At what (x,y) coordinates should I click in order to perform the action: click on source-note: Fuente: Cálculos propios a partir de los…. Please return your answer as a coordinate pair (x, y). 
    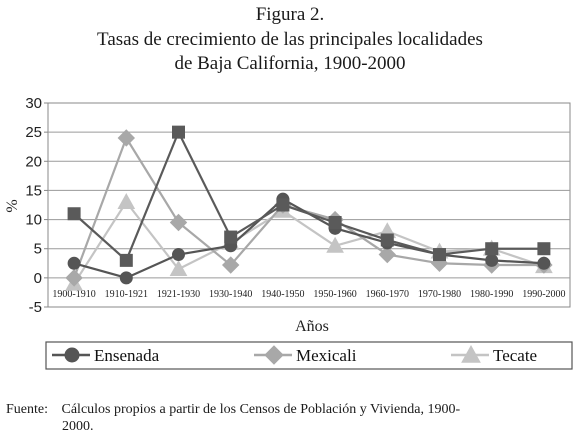
    Looking at the image, I should click on (291, 418).